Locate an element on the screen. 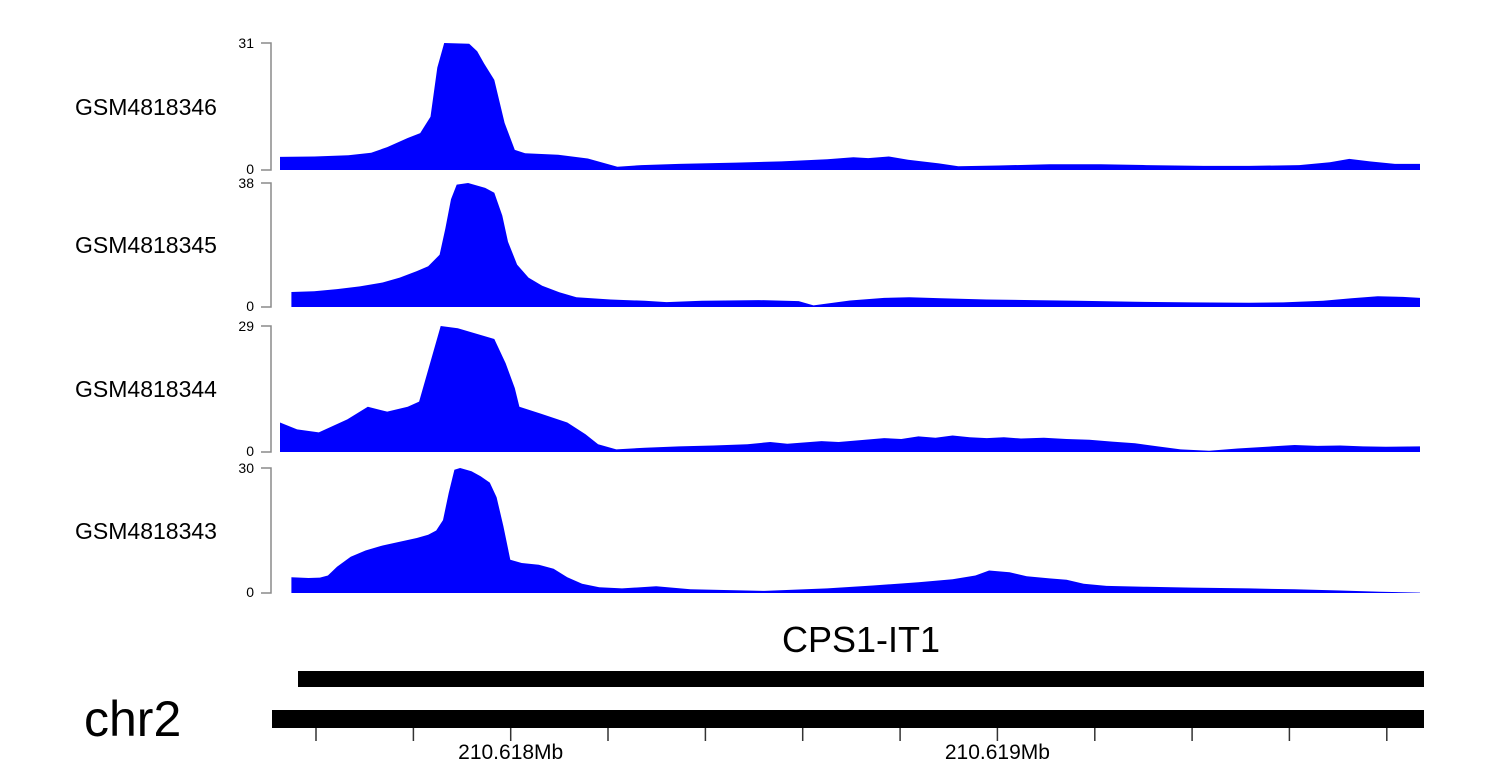  yaxis-max-label: 29 is located at coordinates (246, 326).